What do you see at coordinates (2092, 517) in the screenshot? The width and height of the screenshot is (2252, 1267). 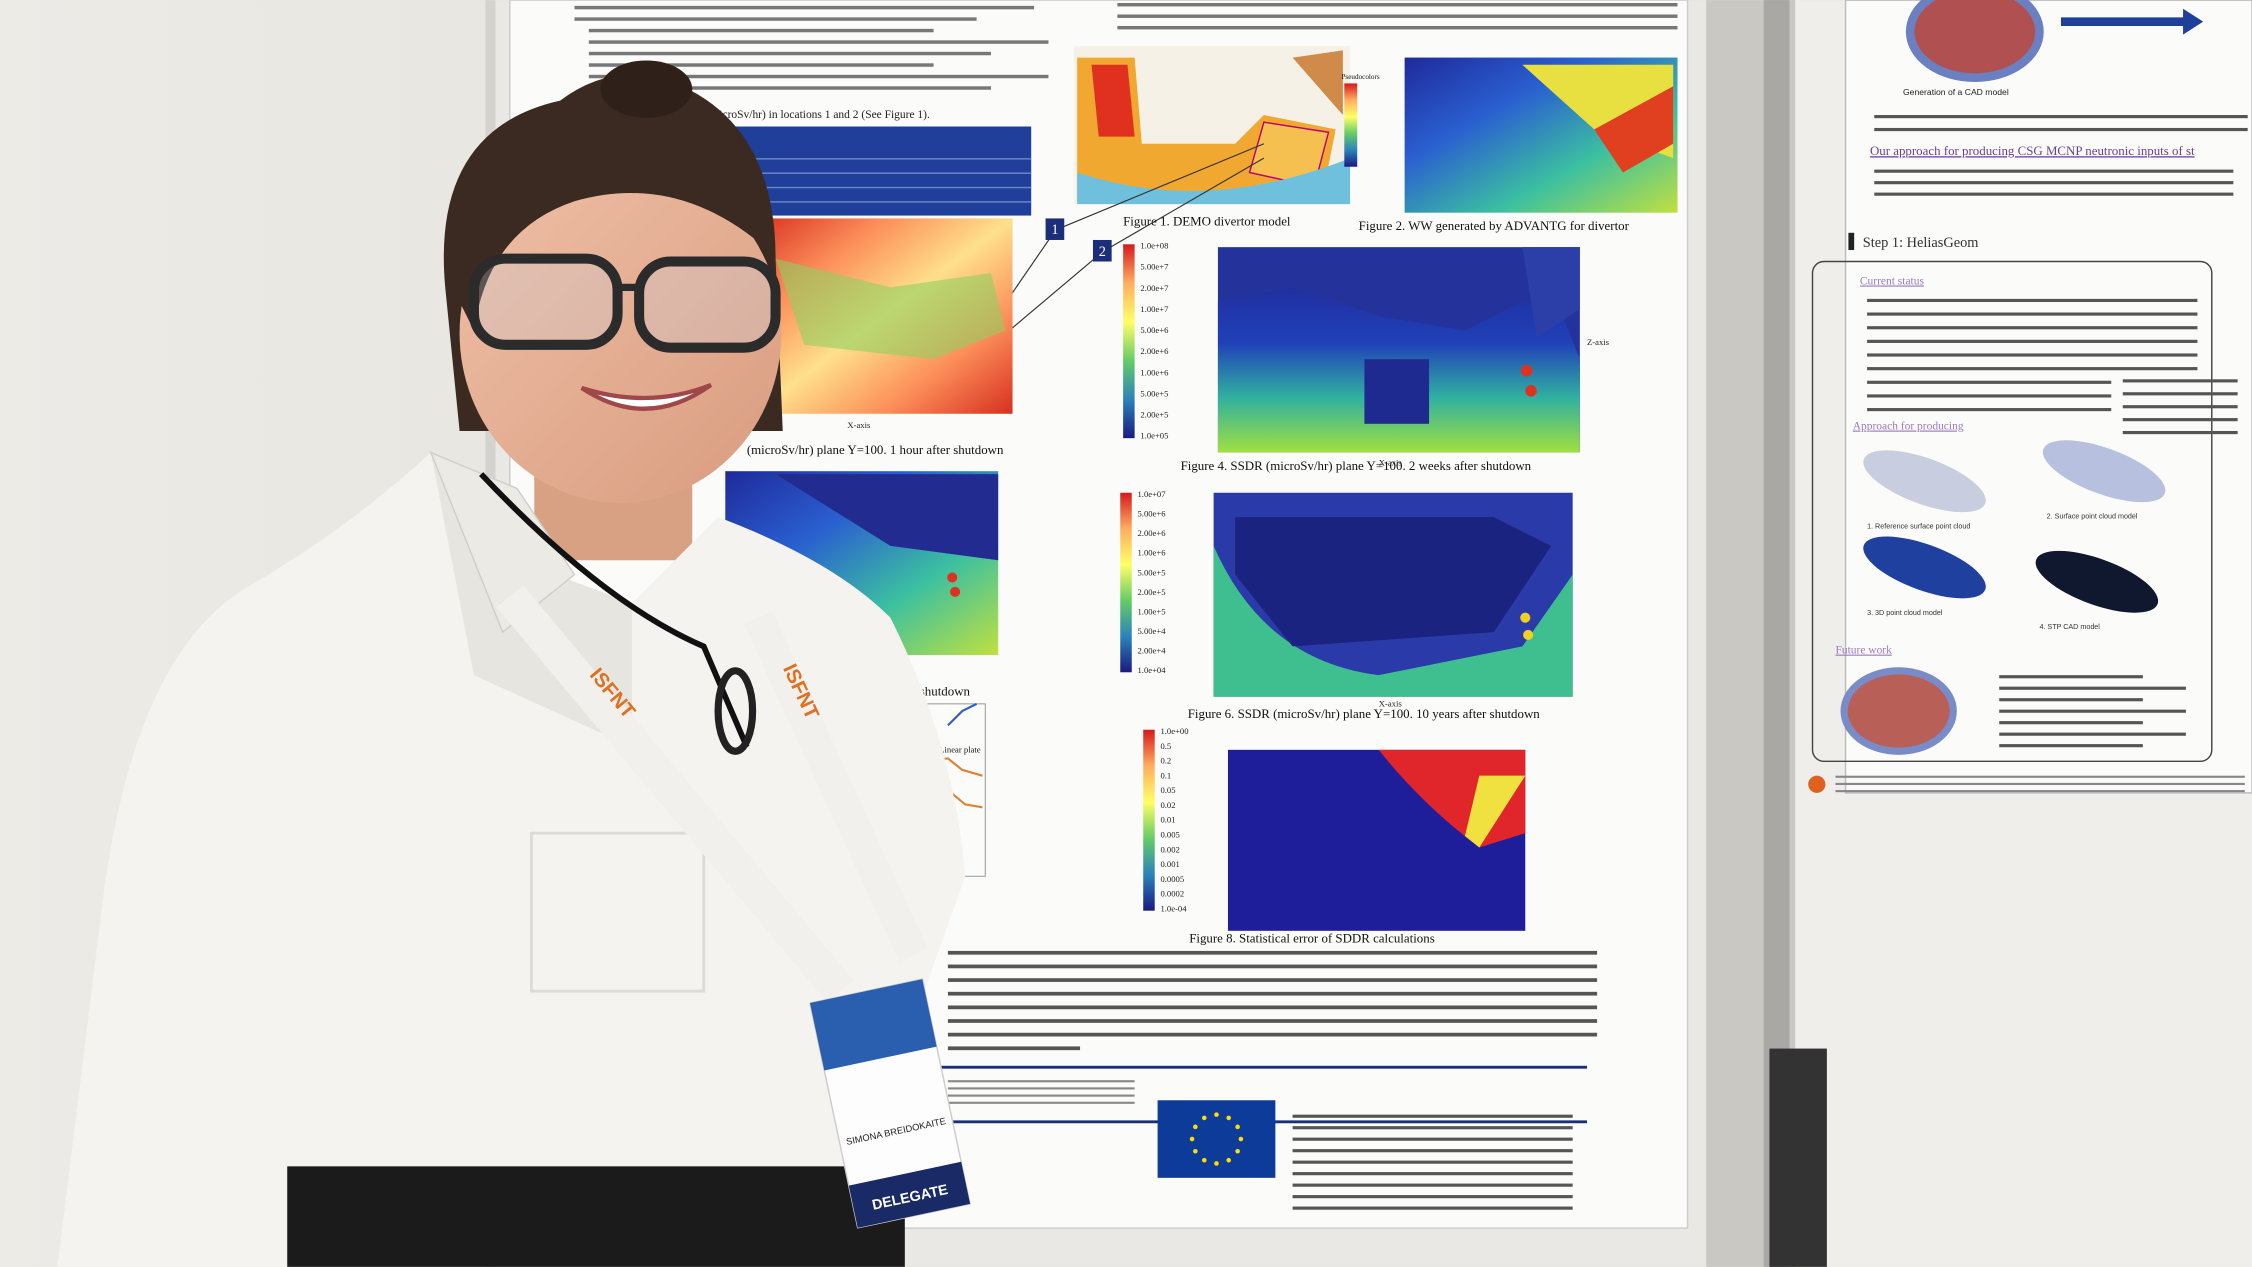 I see `model-caption: 2. Surface point cloud model` at bounding box center [2092, 517].